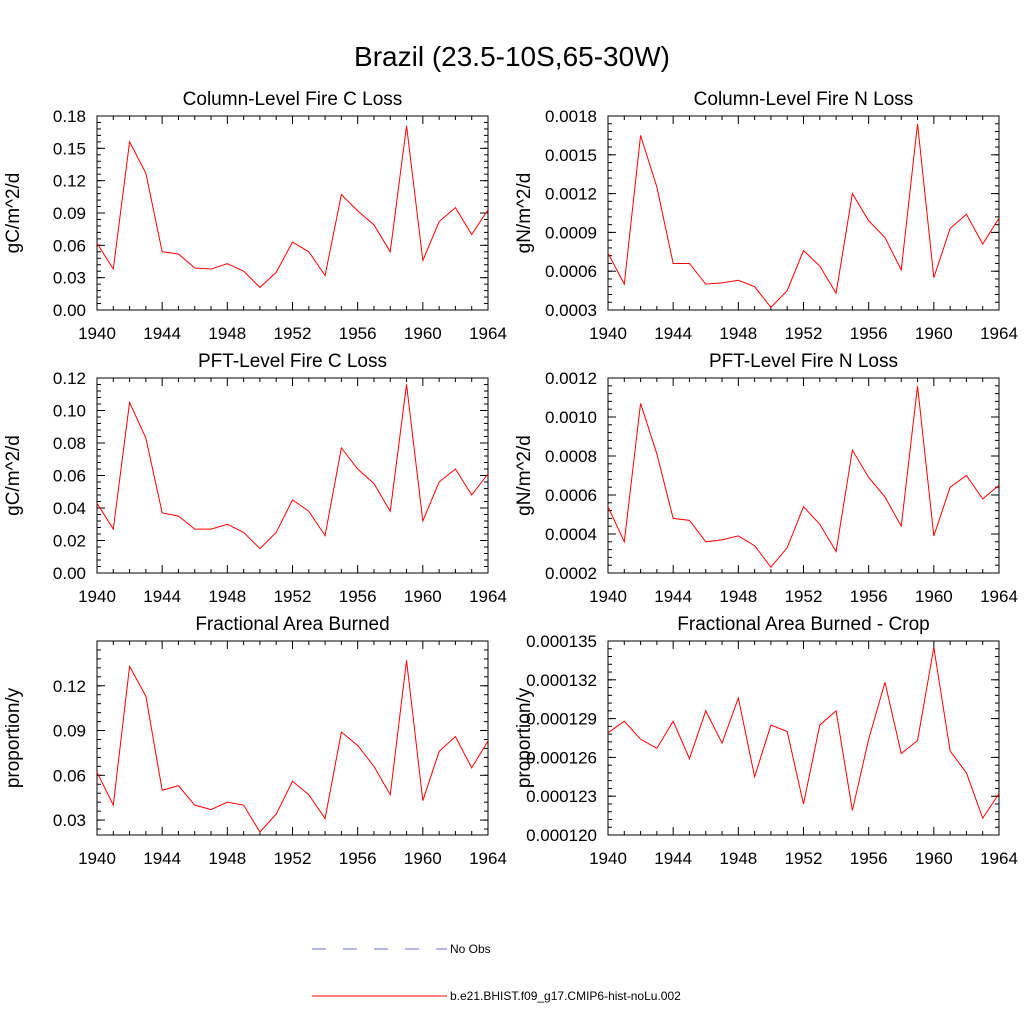  What do you see at coordinates (292, 361) in the screenshot?
I see `chart-title: PFT-Level Fire C Loss` at bounding box center [292, 361].